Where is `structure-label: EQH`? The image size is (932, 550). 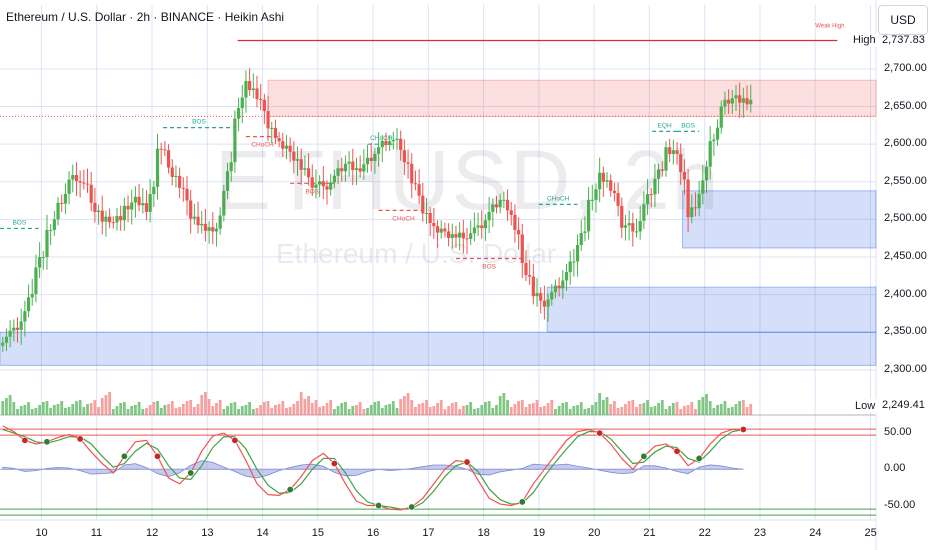 structure-label: EQH is located at coordinates (665, 125).